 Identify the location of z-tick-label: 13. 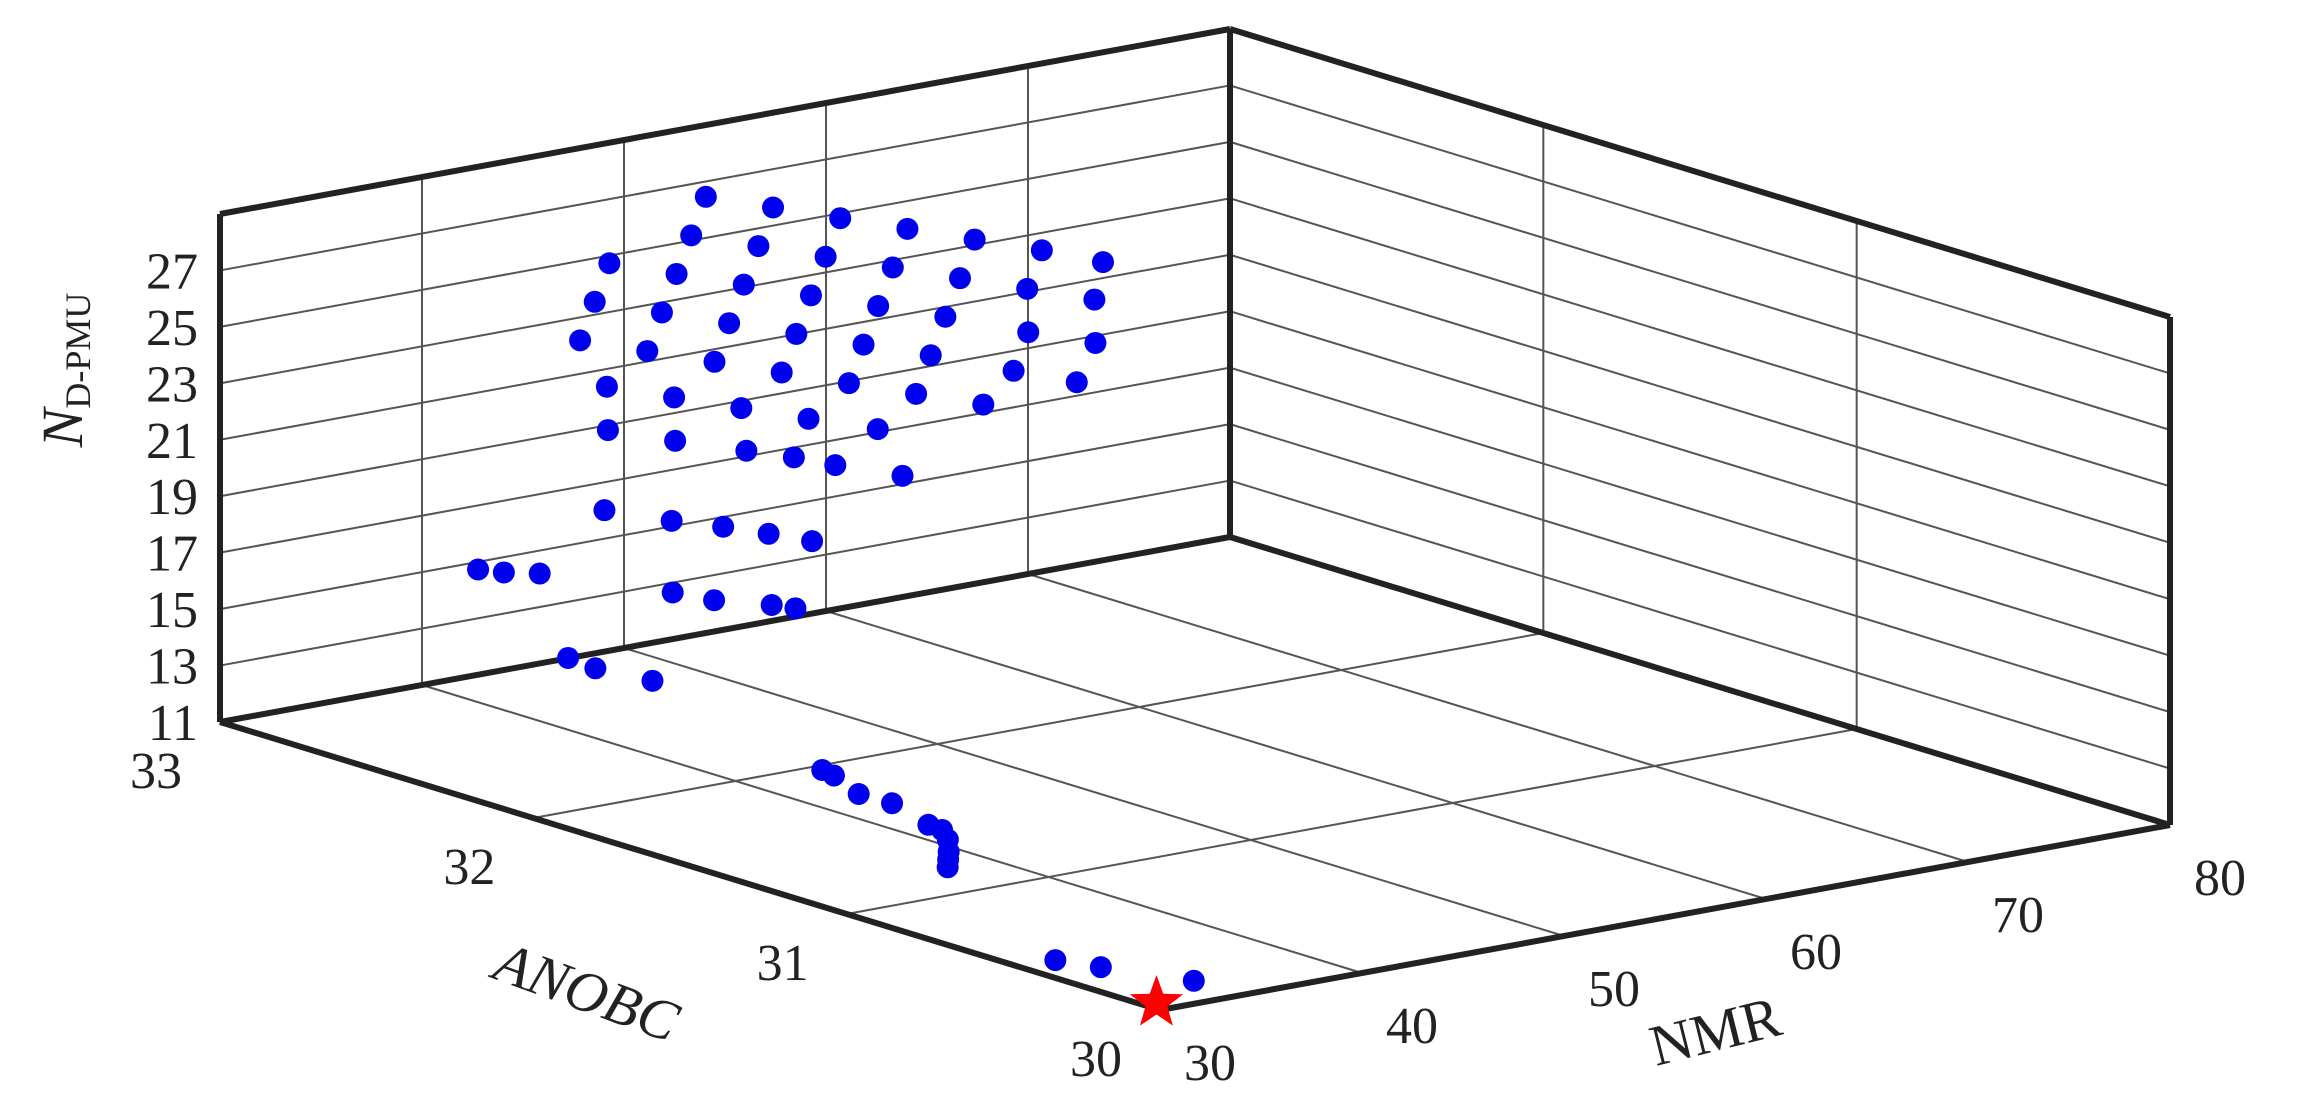
(172, 667).